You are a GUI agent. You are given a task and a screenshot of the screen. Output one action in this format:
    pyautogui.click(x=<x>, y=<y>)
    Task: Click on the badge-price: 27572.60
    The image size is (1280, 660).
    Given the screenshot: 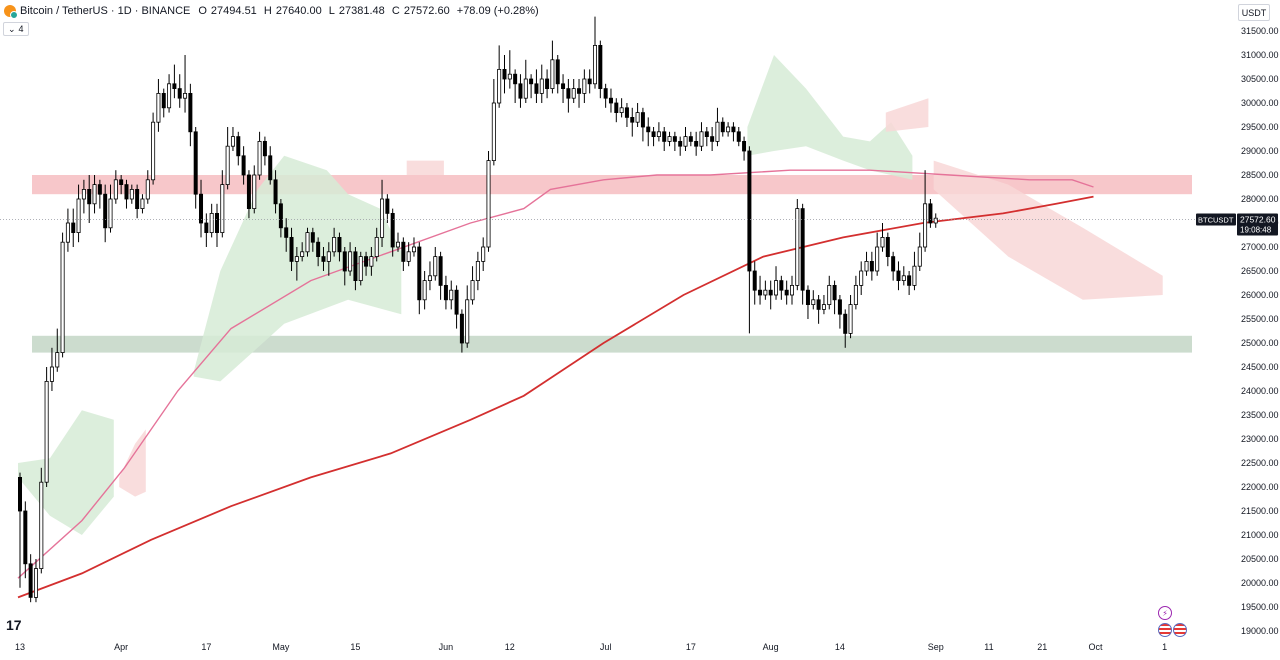 What is the action you would take?
    pyautogui.click(x=1258, y=220)
    